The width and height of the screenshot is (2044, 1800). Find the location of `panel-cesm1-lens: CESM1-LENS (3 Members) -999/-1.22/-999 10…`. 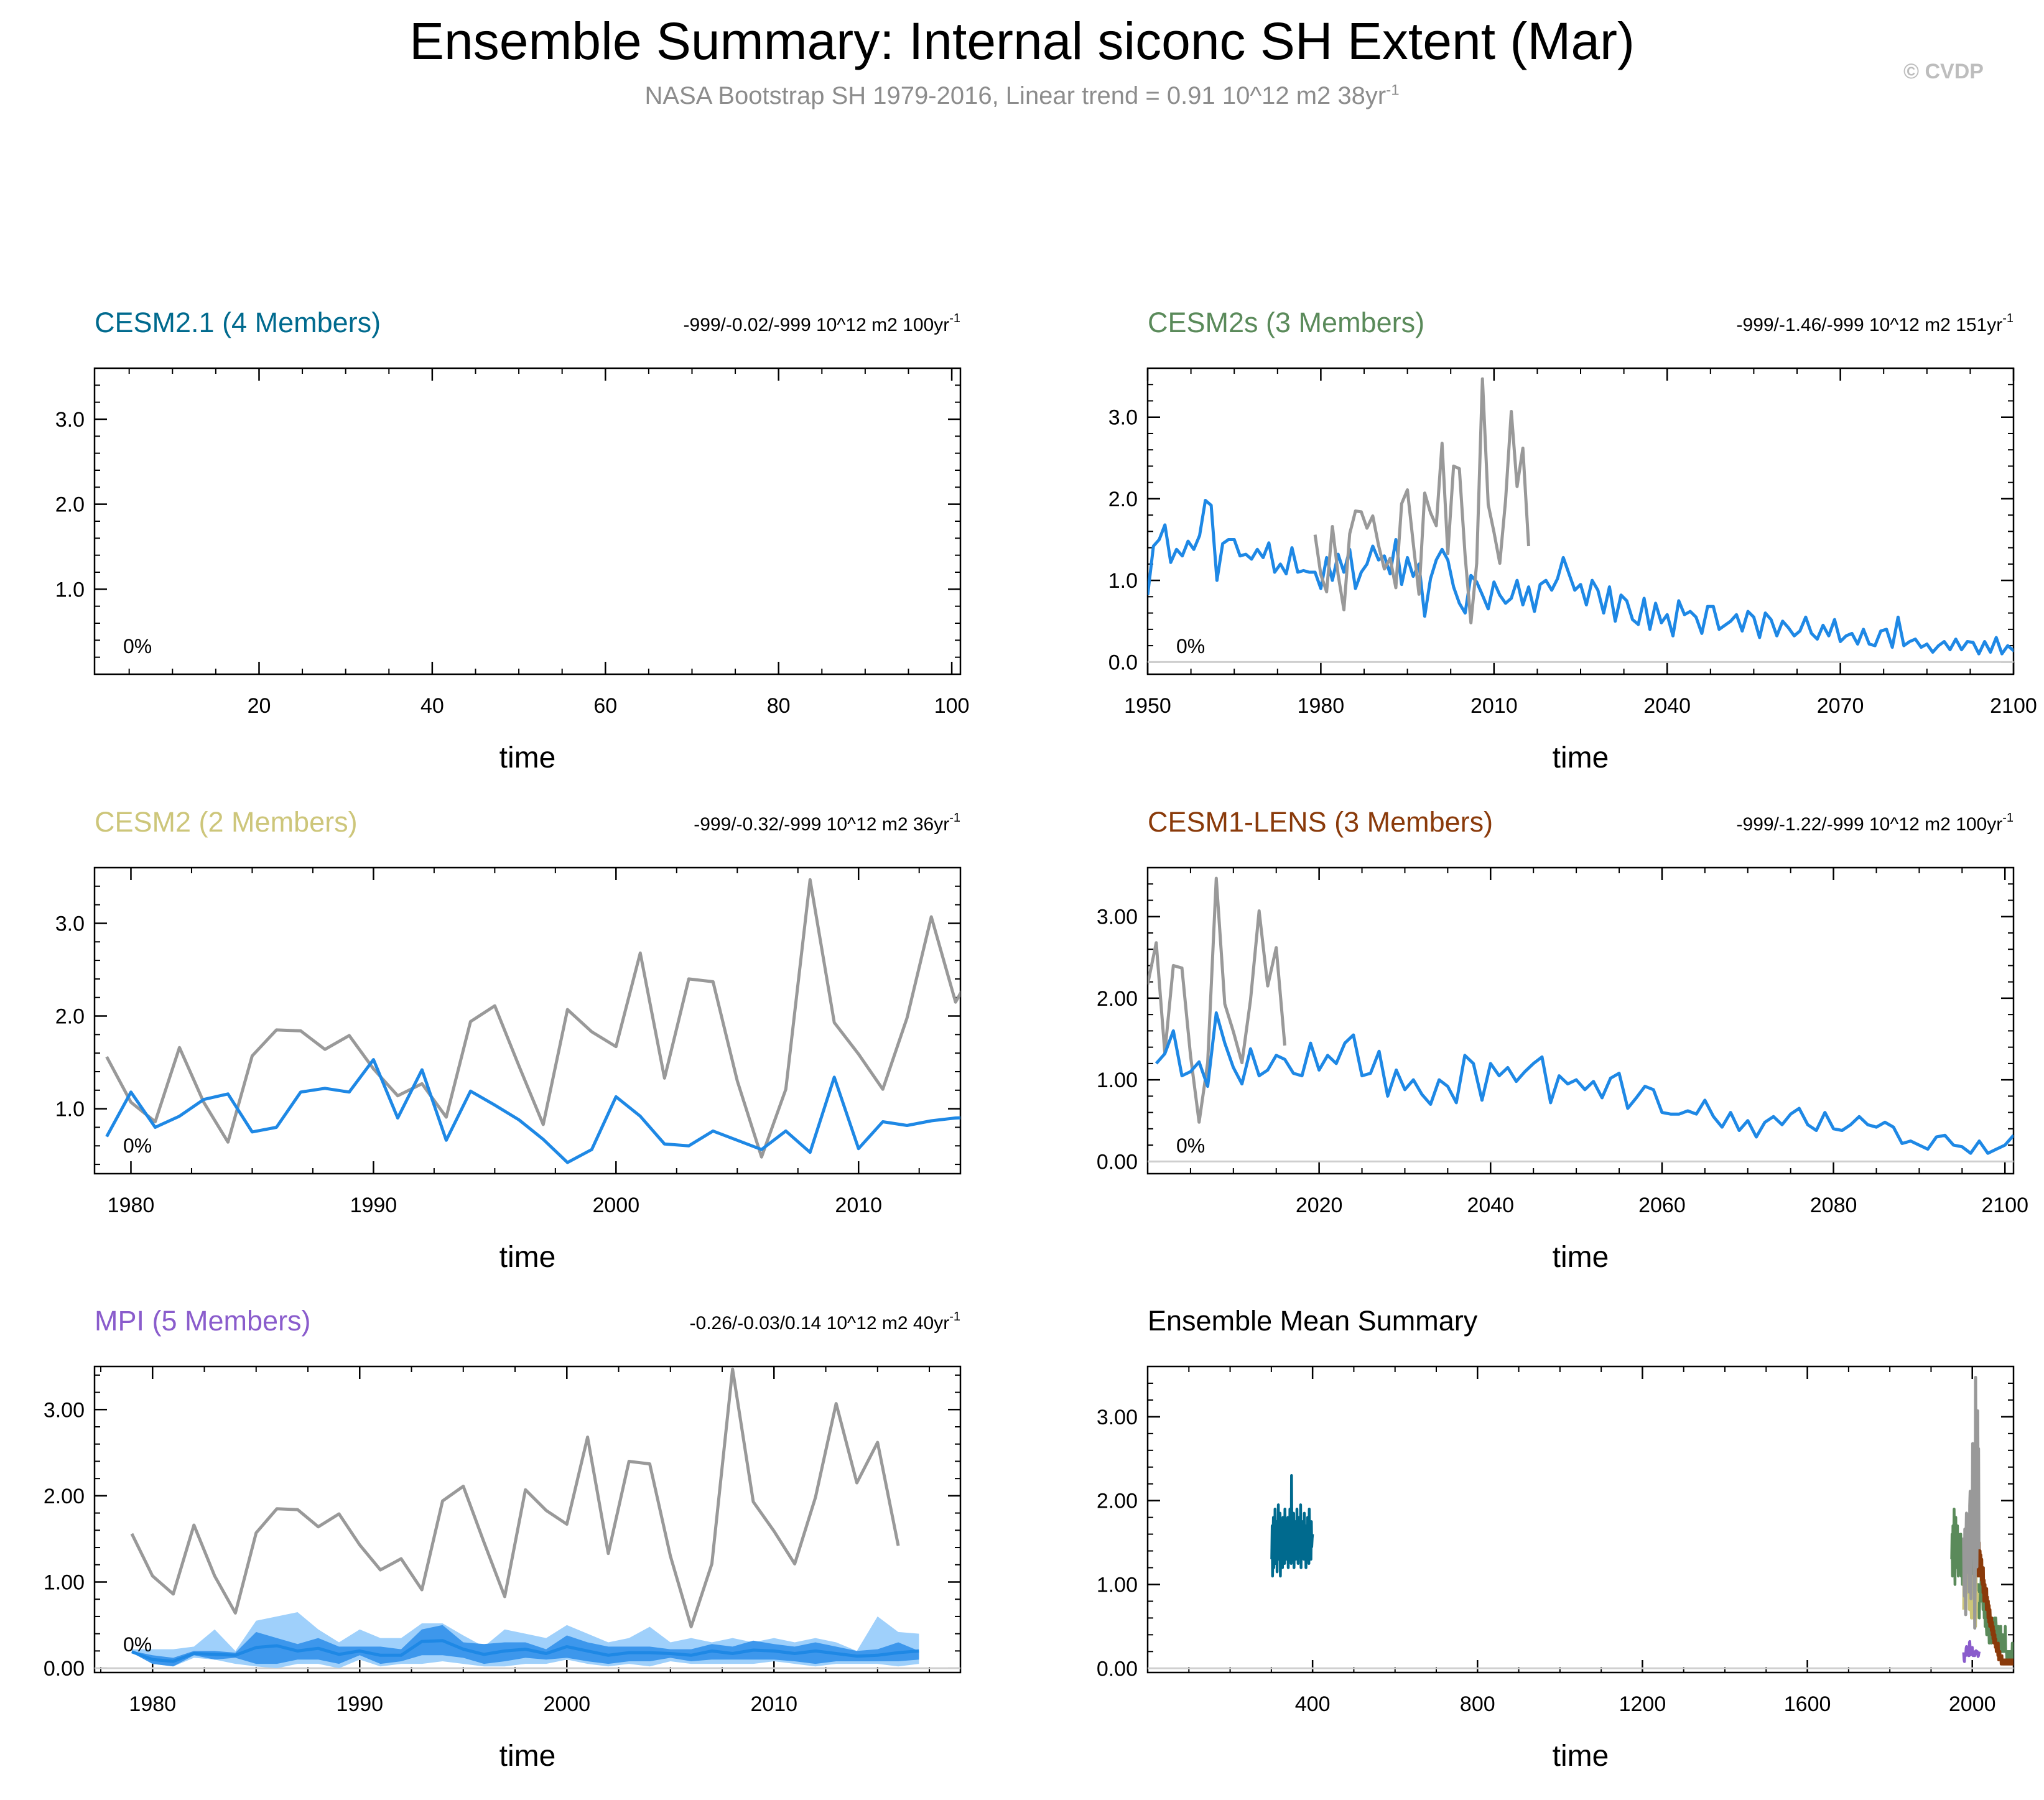

panel-cesm1-lens: CESM1-LENS (3 Members) -999/-1.22/-999 10… is located at coordinates (1563, 1040).